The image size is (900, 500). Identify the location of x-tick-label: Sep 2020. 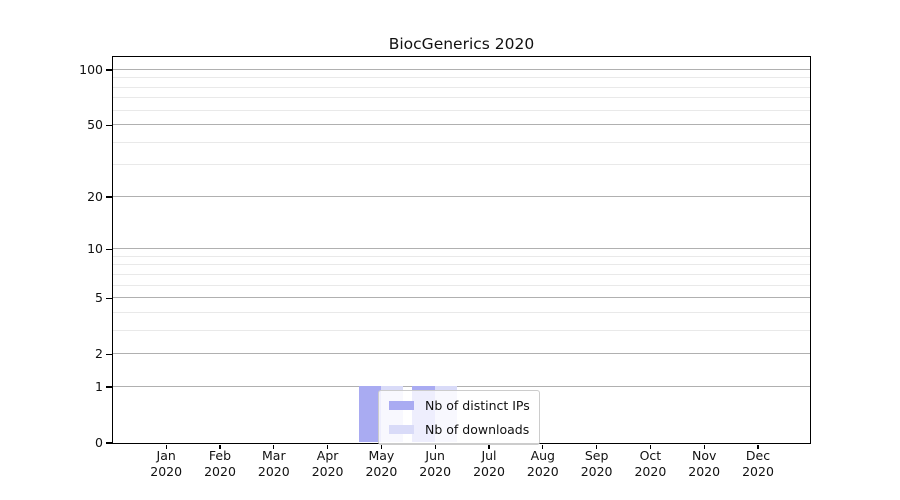
(597, 463).